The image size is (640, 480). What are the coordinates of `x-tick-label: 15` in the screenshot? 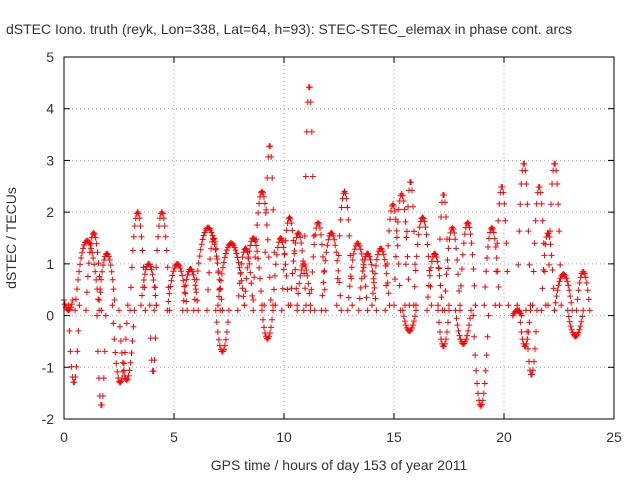 It's located at (394, 437).